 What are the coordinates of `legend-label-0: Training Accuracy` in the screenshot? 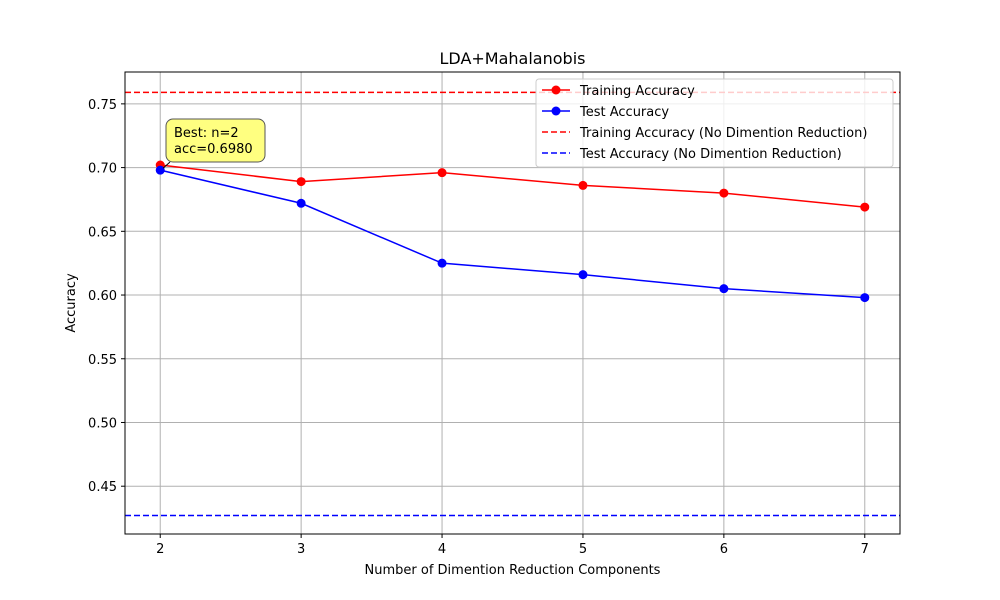 It's located at (637, 91).